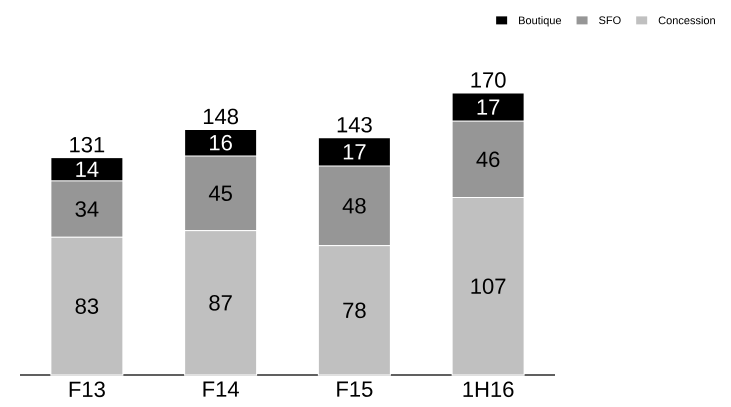  I want to click on data-label: 14, so click(87, 169).